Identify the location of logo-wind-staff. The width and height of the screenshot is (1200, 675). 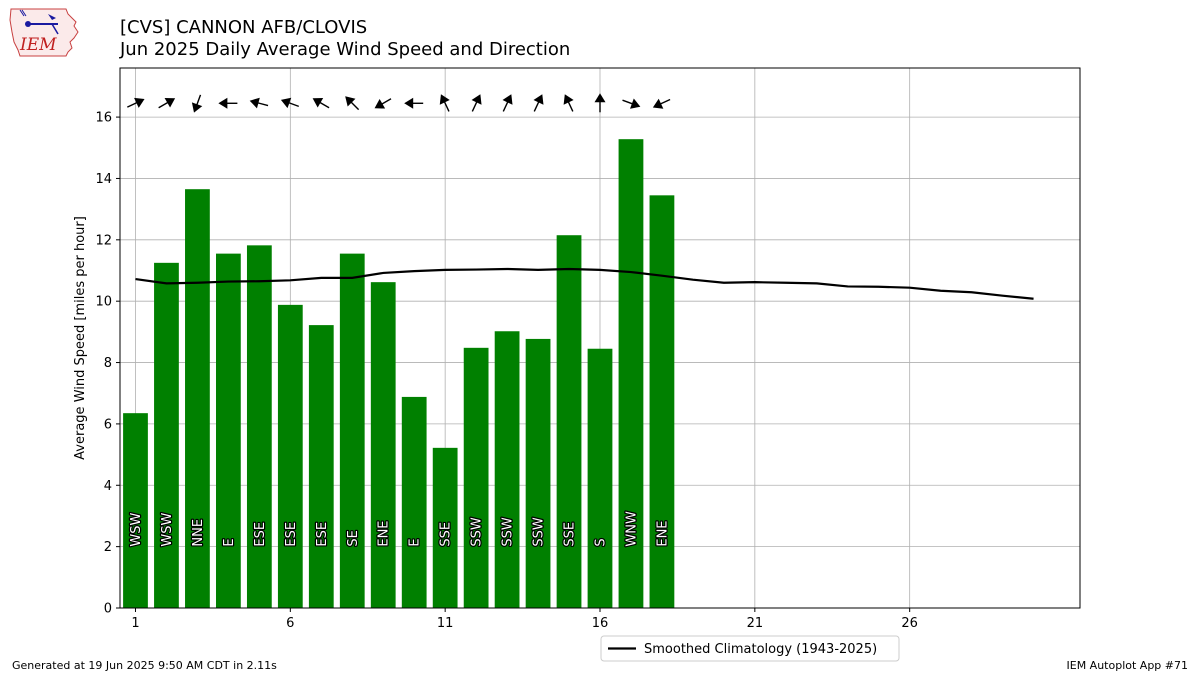
(55, 29).